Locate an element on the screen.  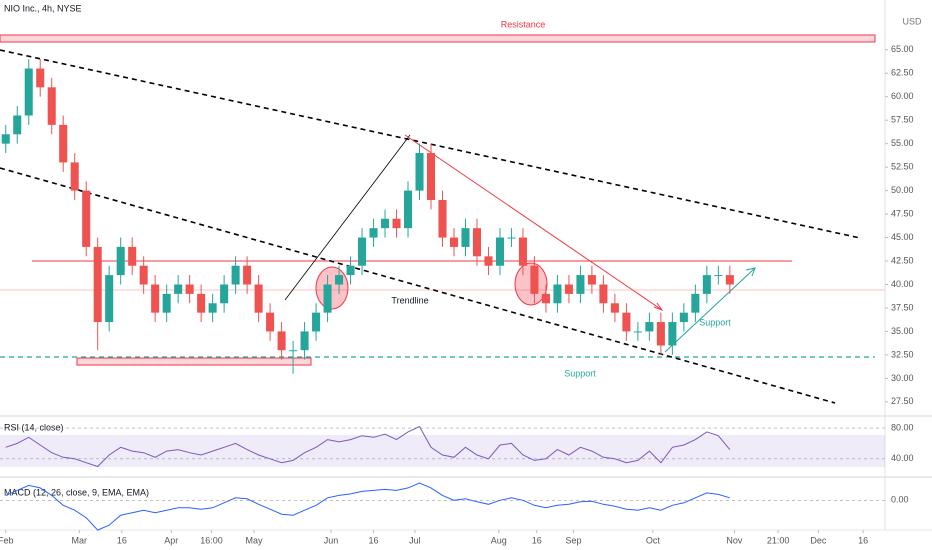
y-tick-label: 45.00 is located at coordinates (902, 237).